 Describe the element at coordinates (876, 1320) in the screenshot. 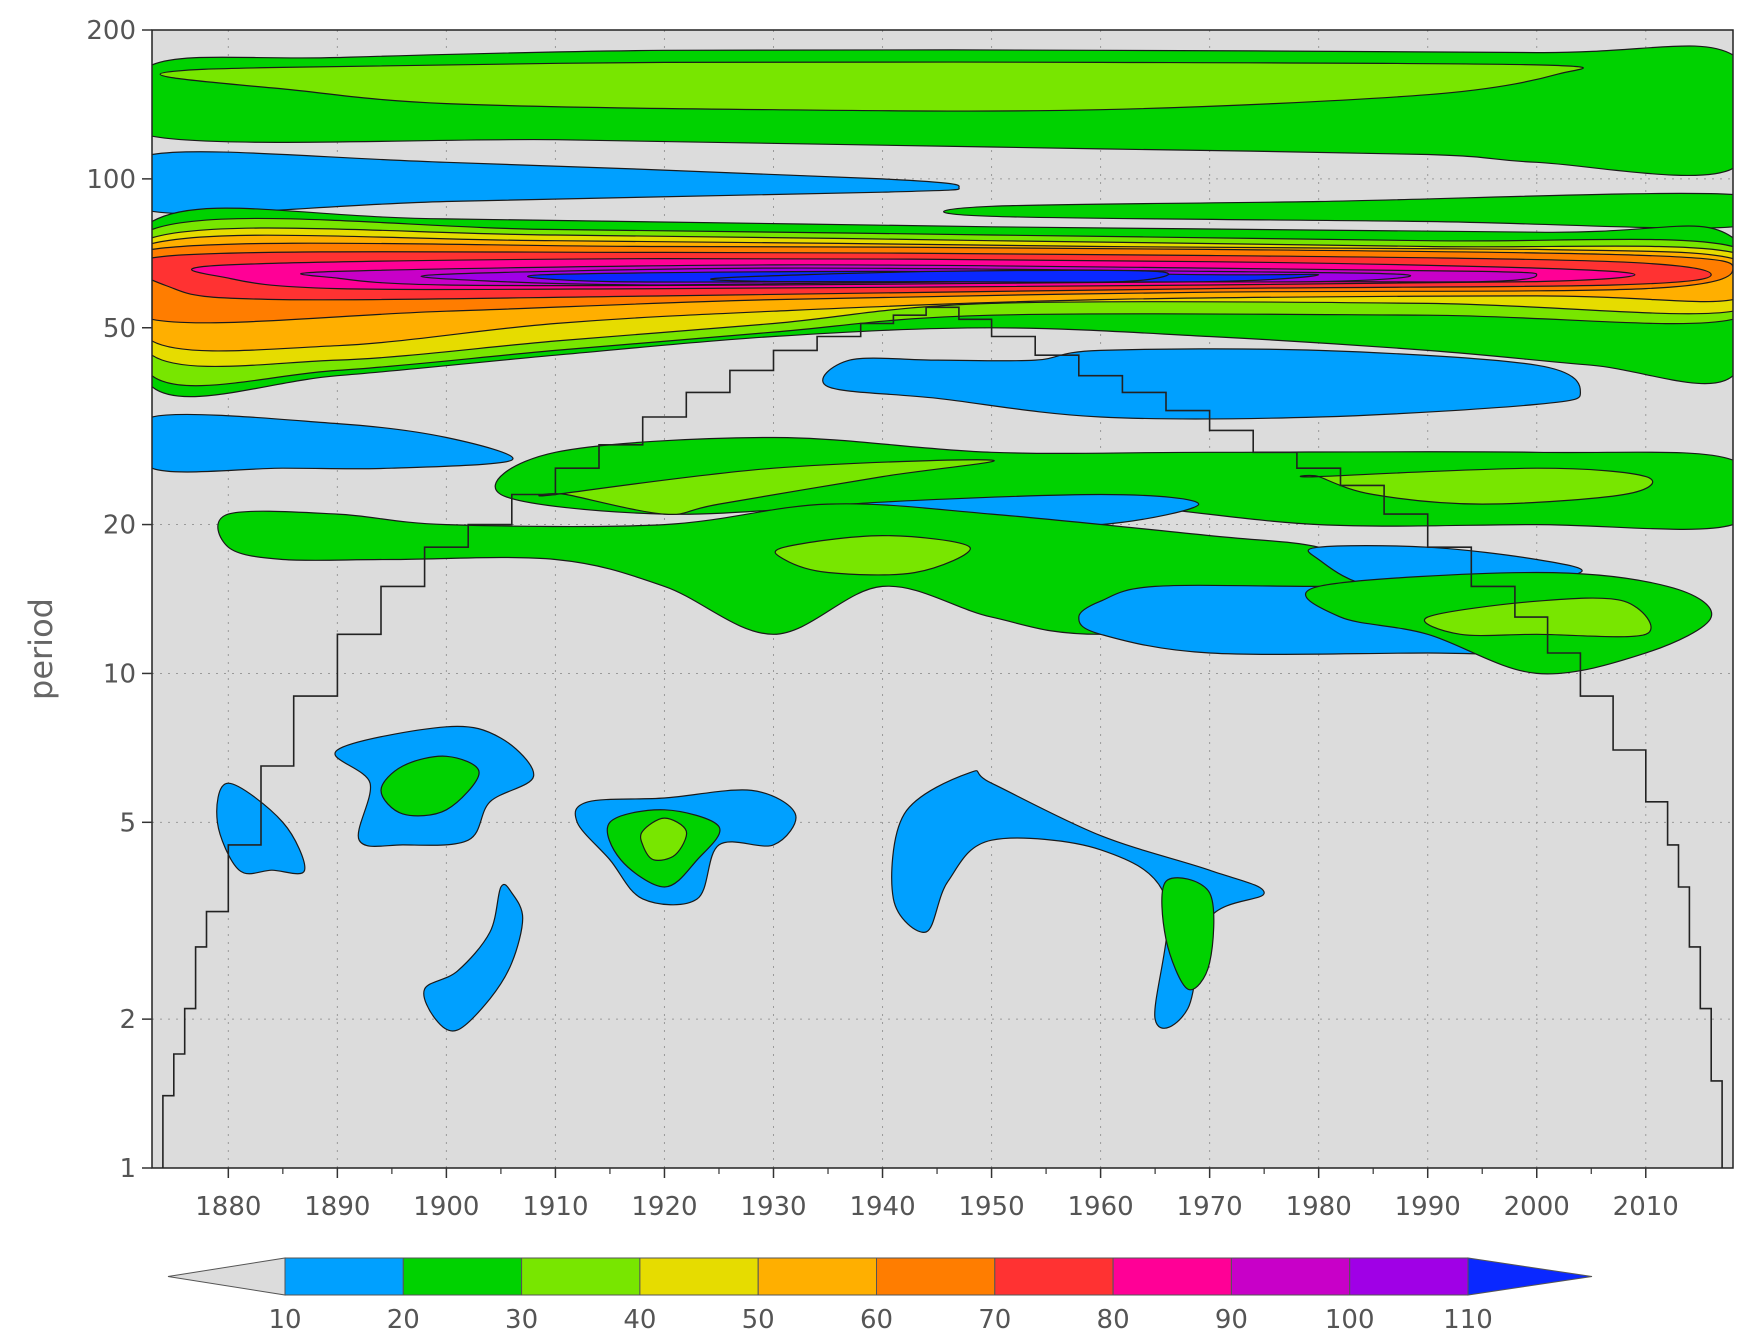

I see `colorbar-label: 60` at that location.